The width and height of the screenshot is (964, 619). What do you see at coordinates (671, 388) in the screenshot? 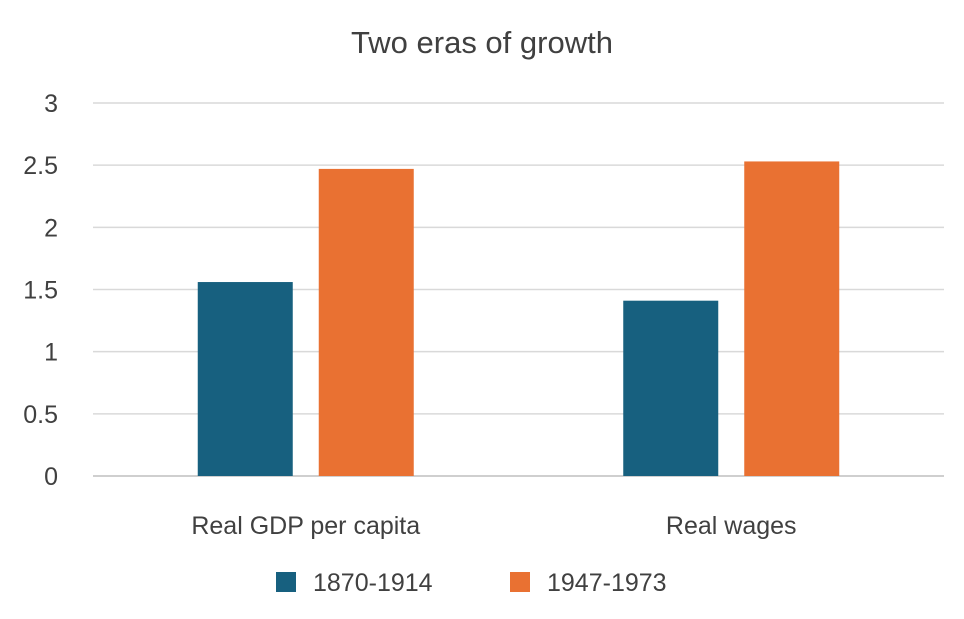
I see `bar-series-1-wages` at bounding box center [671, 388].